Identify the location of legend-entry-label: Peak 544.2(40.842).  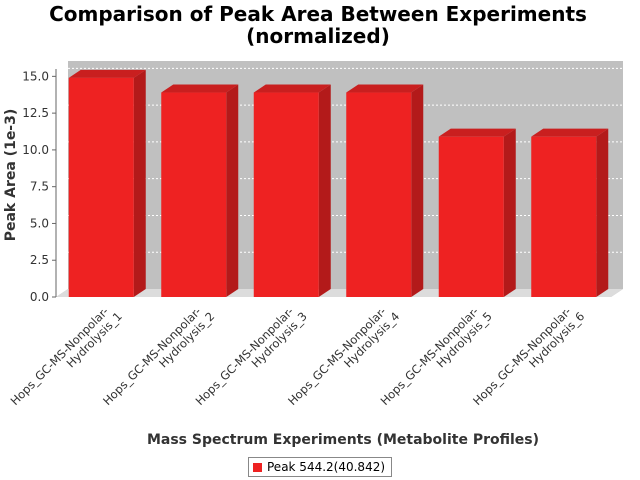
(326, 467).